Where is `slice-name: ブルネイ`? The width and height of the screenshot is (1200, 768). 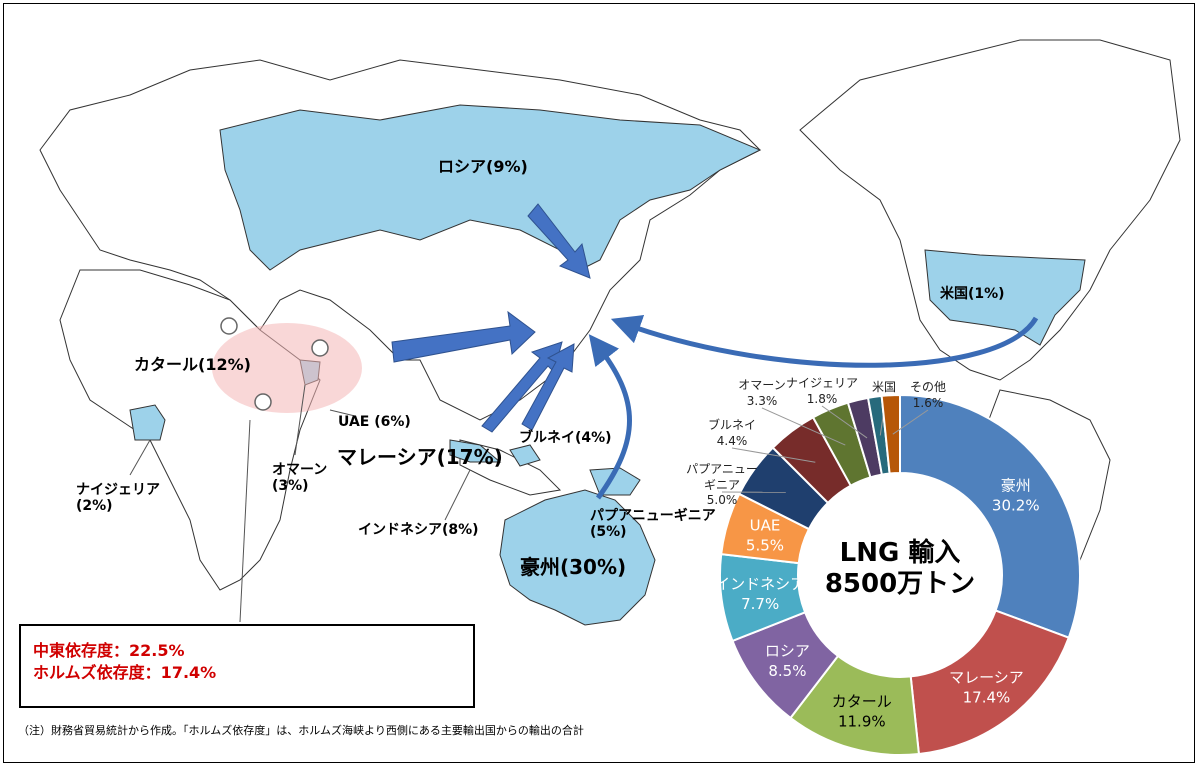
slice-name: ブルネイ is located at coordinates (731, 425).